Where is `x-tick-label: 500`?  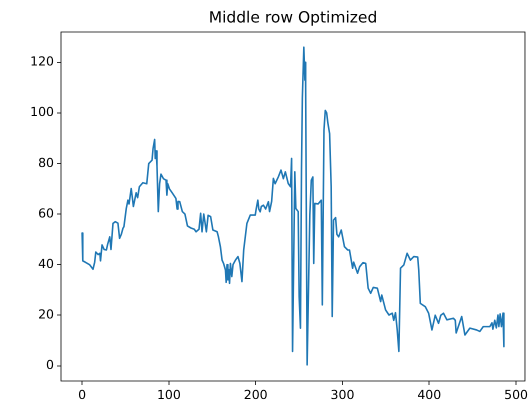 x-tick-label: 500 is located at coordinates (516, 394).